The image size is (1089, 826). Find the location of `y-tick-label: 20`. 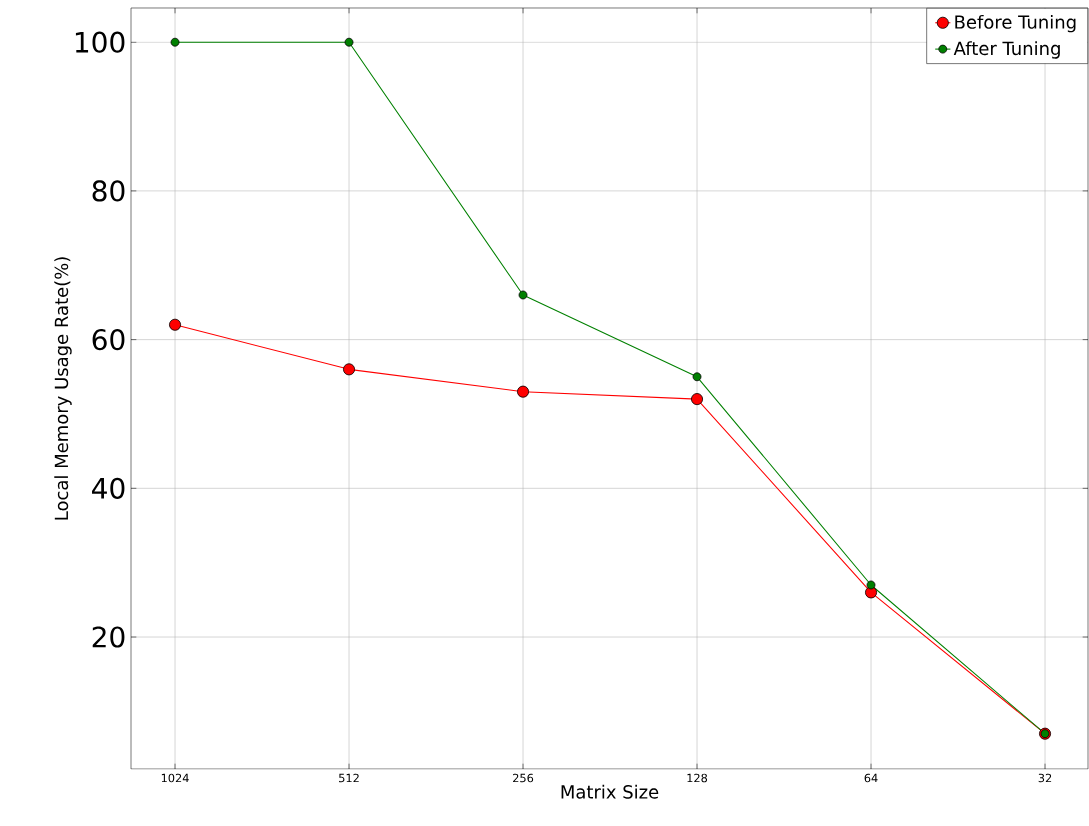

y-tick-label: 20 is located at coordinates (108, 637).